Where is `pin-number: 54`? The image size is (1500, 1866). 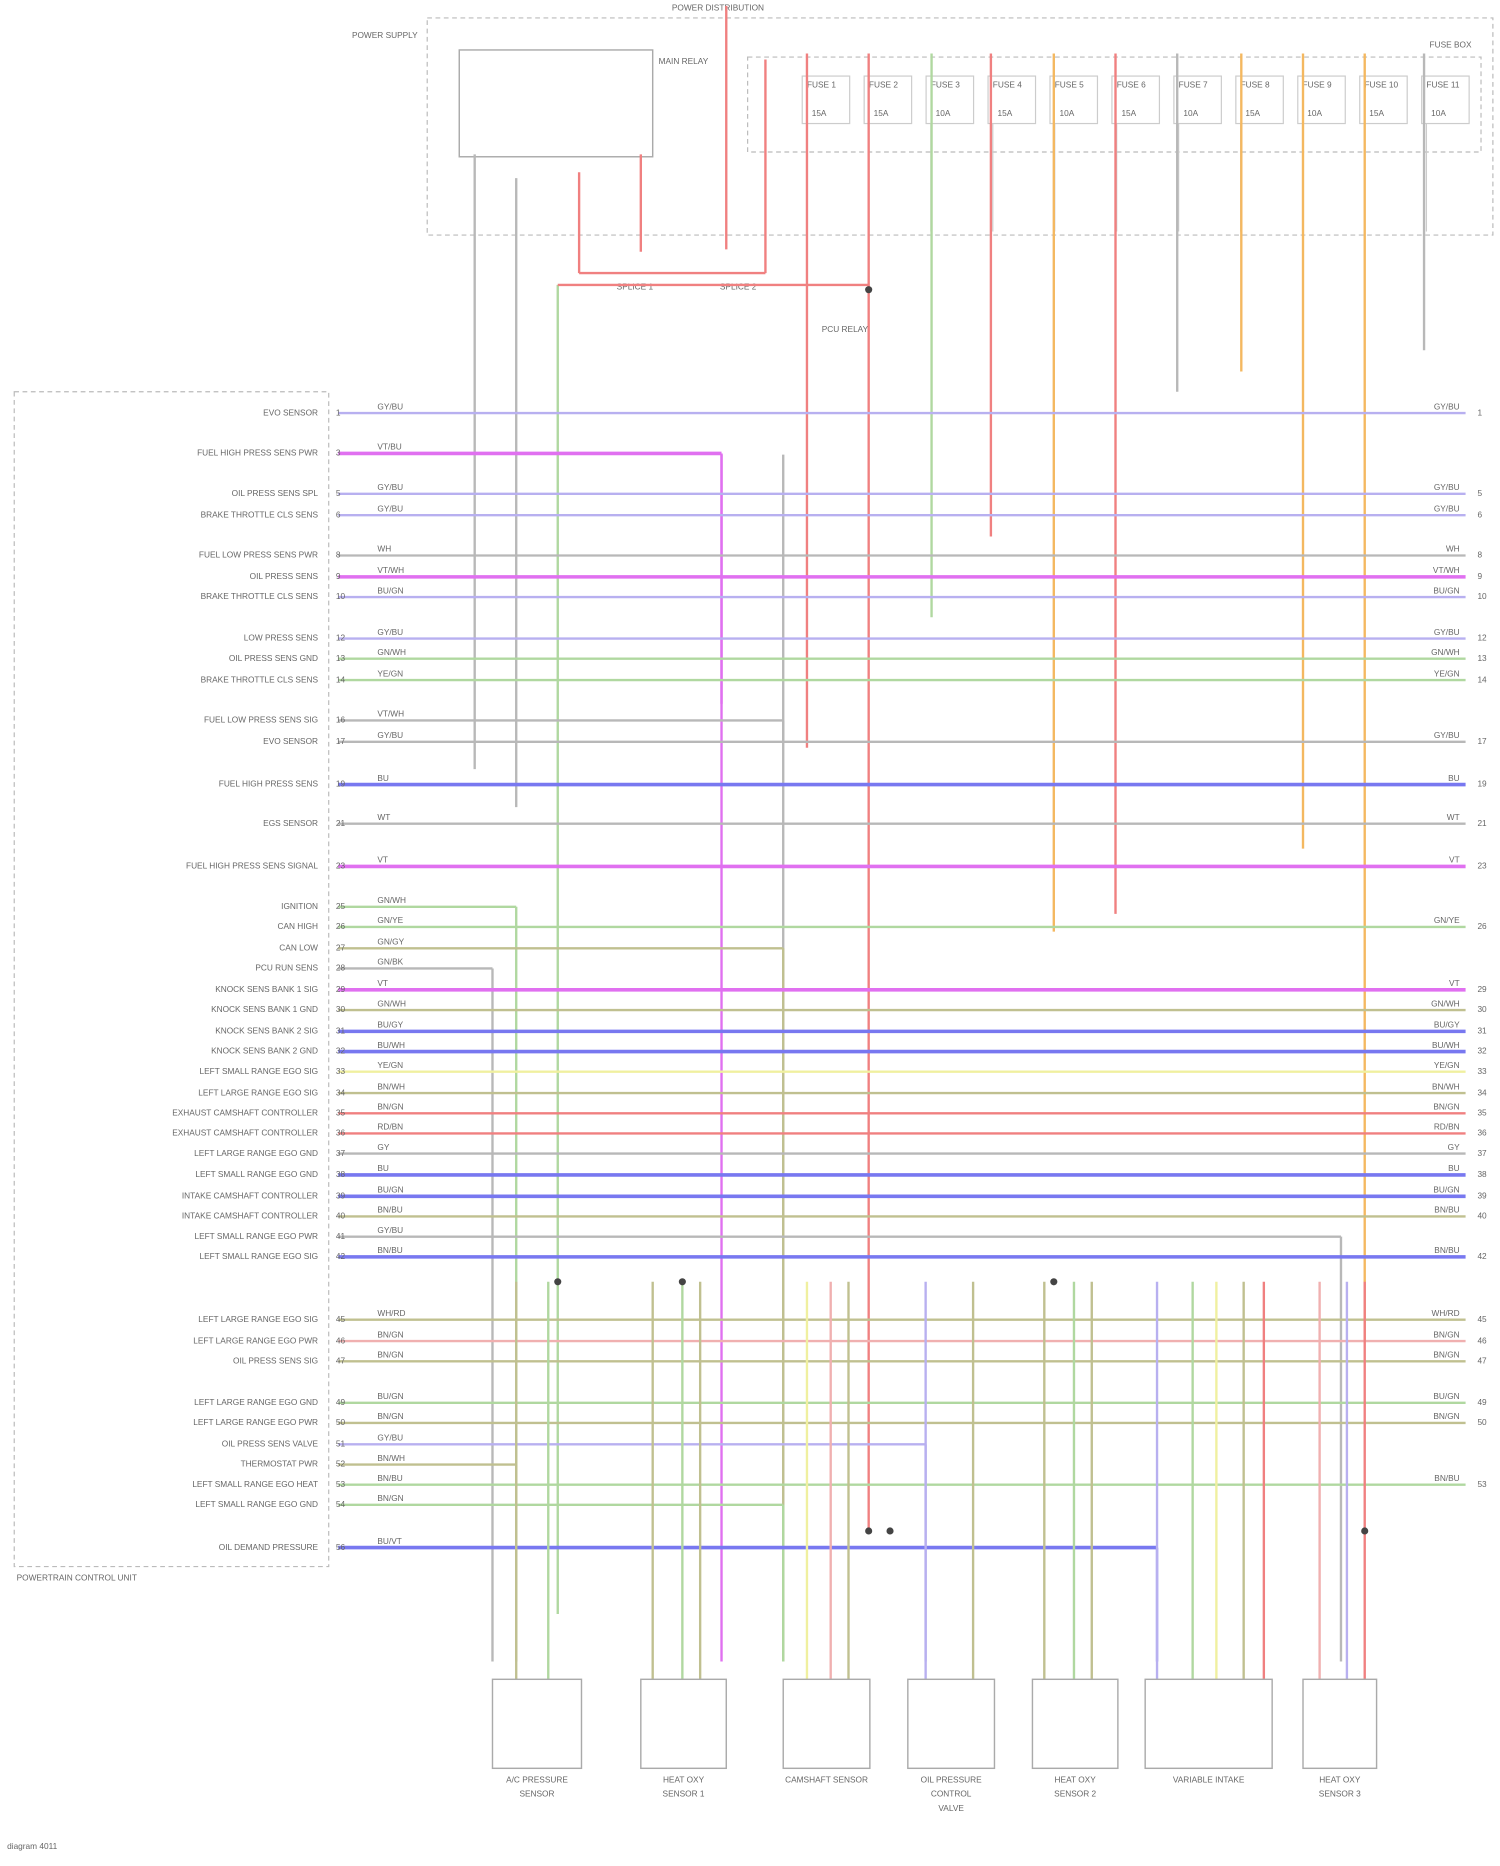
pin-number: 54 is located at coordinates (341, 1504).